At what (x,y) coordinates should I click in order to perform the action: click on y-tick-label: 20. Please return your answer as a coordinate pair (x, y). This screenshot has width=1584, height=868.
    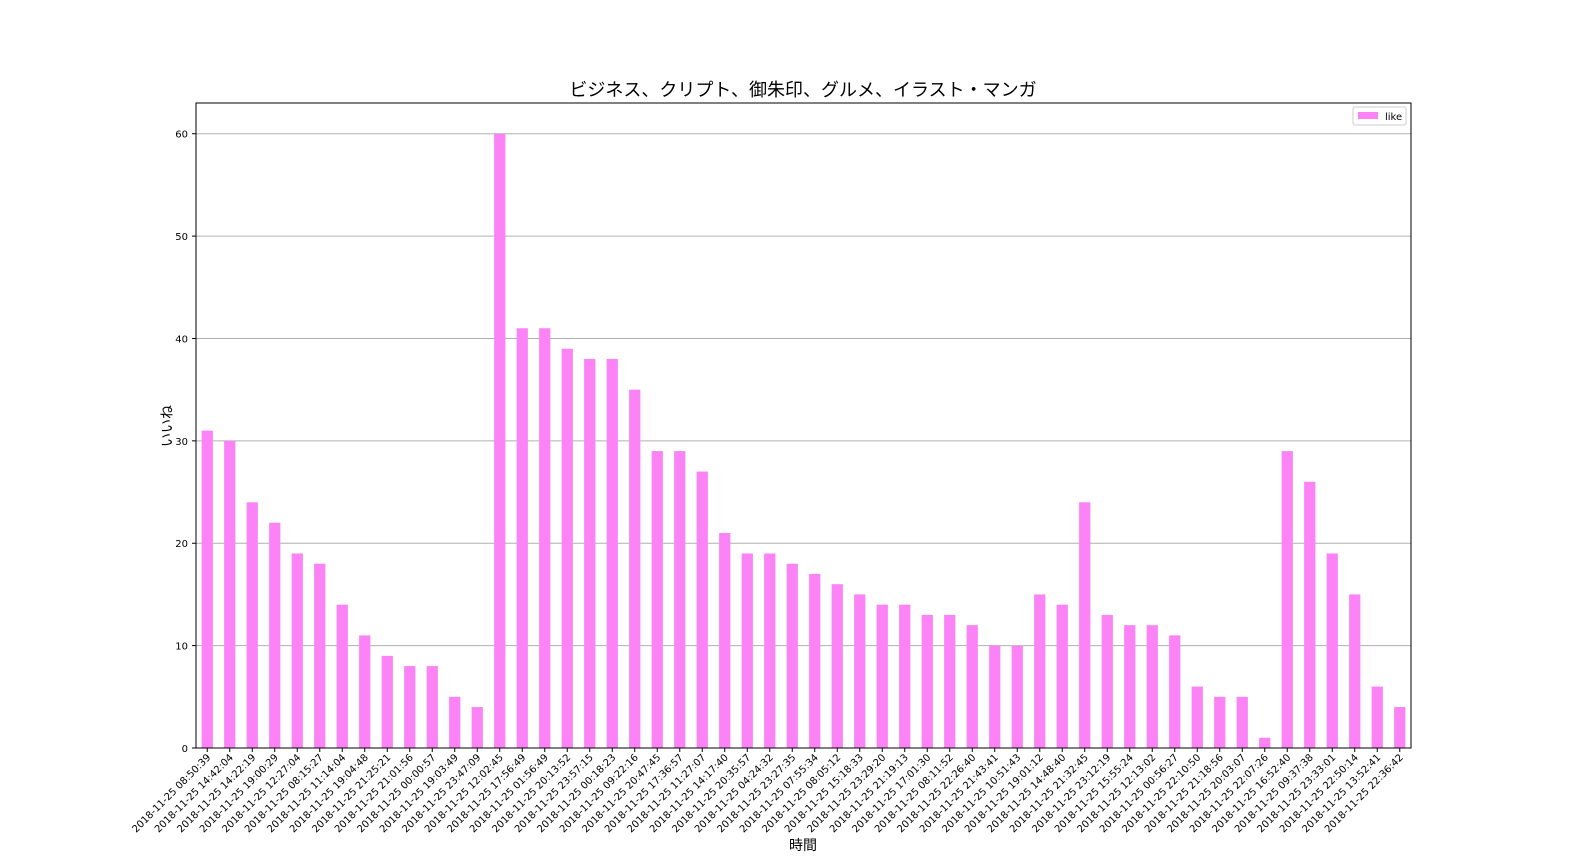
    Looking at the image, I should click on (181, 544).